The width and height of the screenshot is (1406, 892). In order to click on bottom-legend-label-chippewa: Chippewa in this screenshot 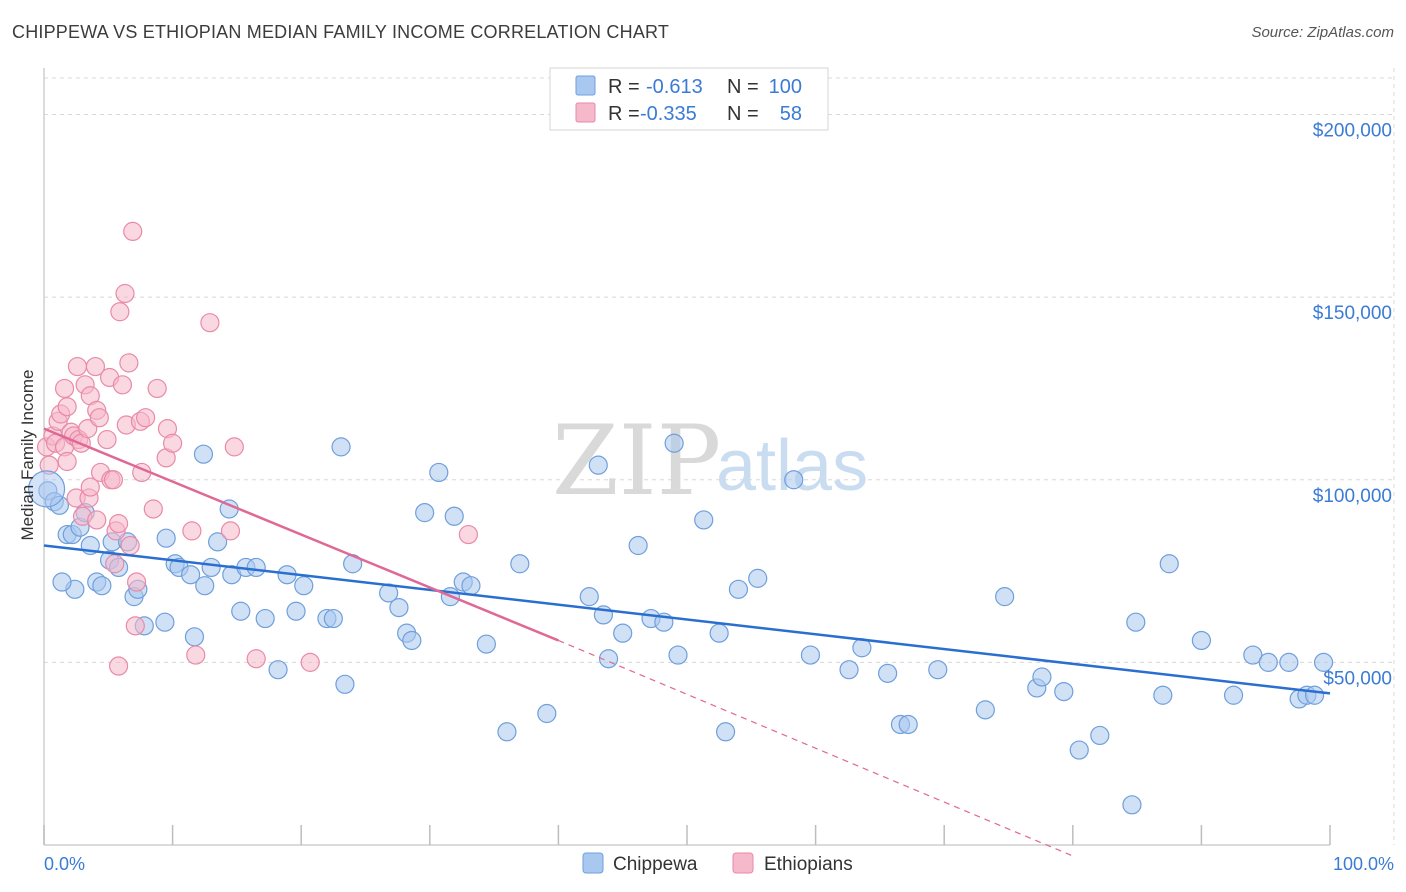, I will do `click(655, 864)`.